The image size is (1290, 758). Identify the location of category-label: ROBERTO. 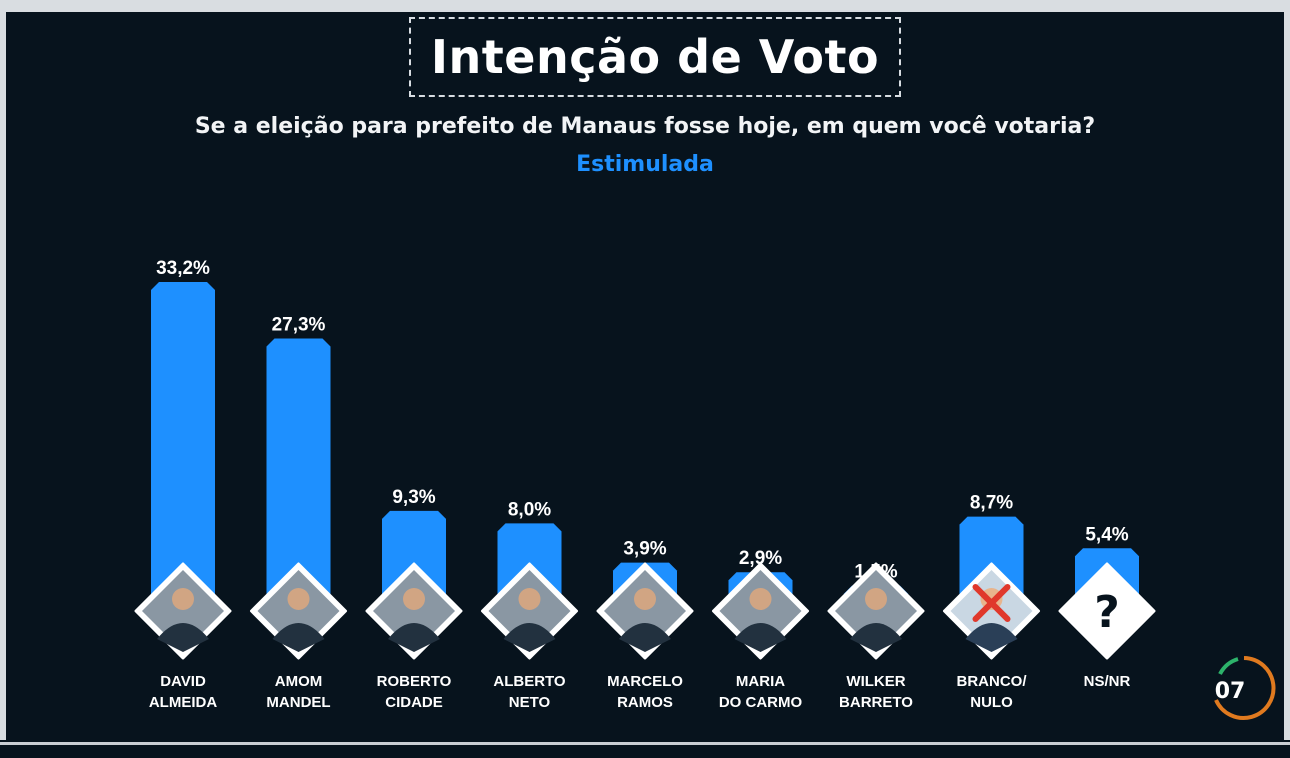
(414, 681).